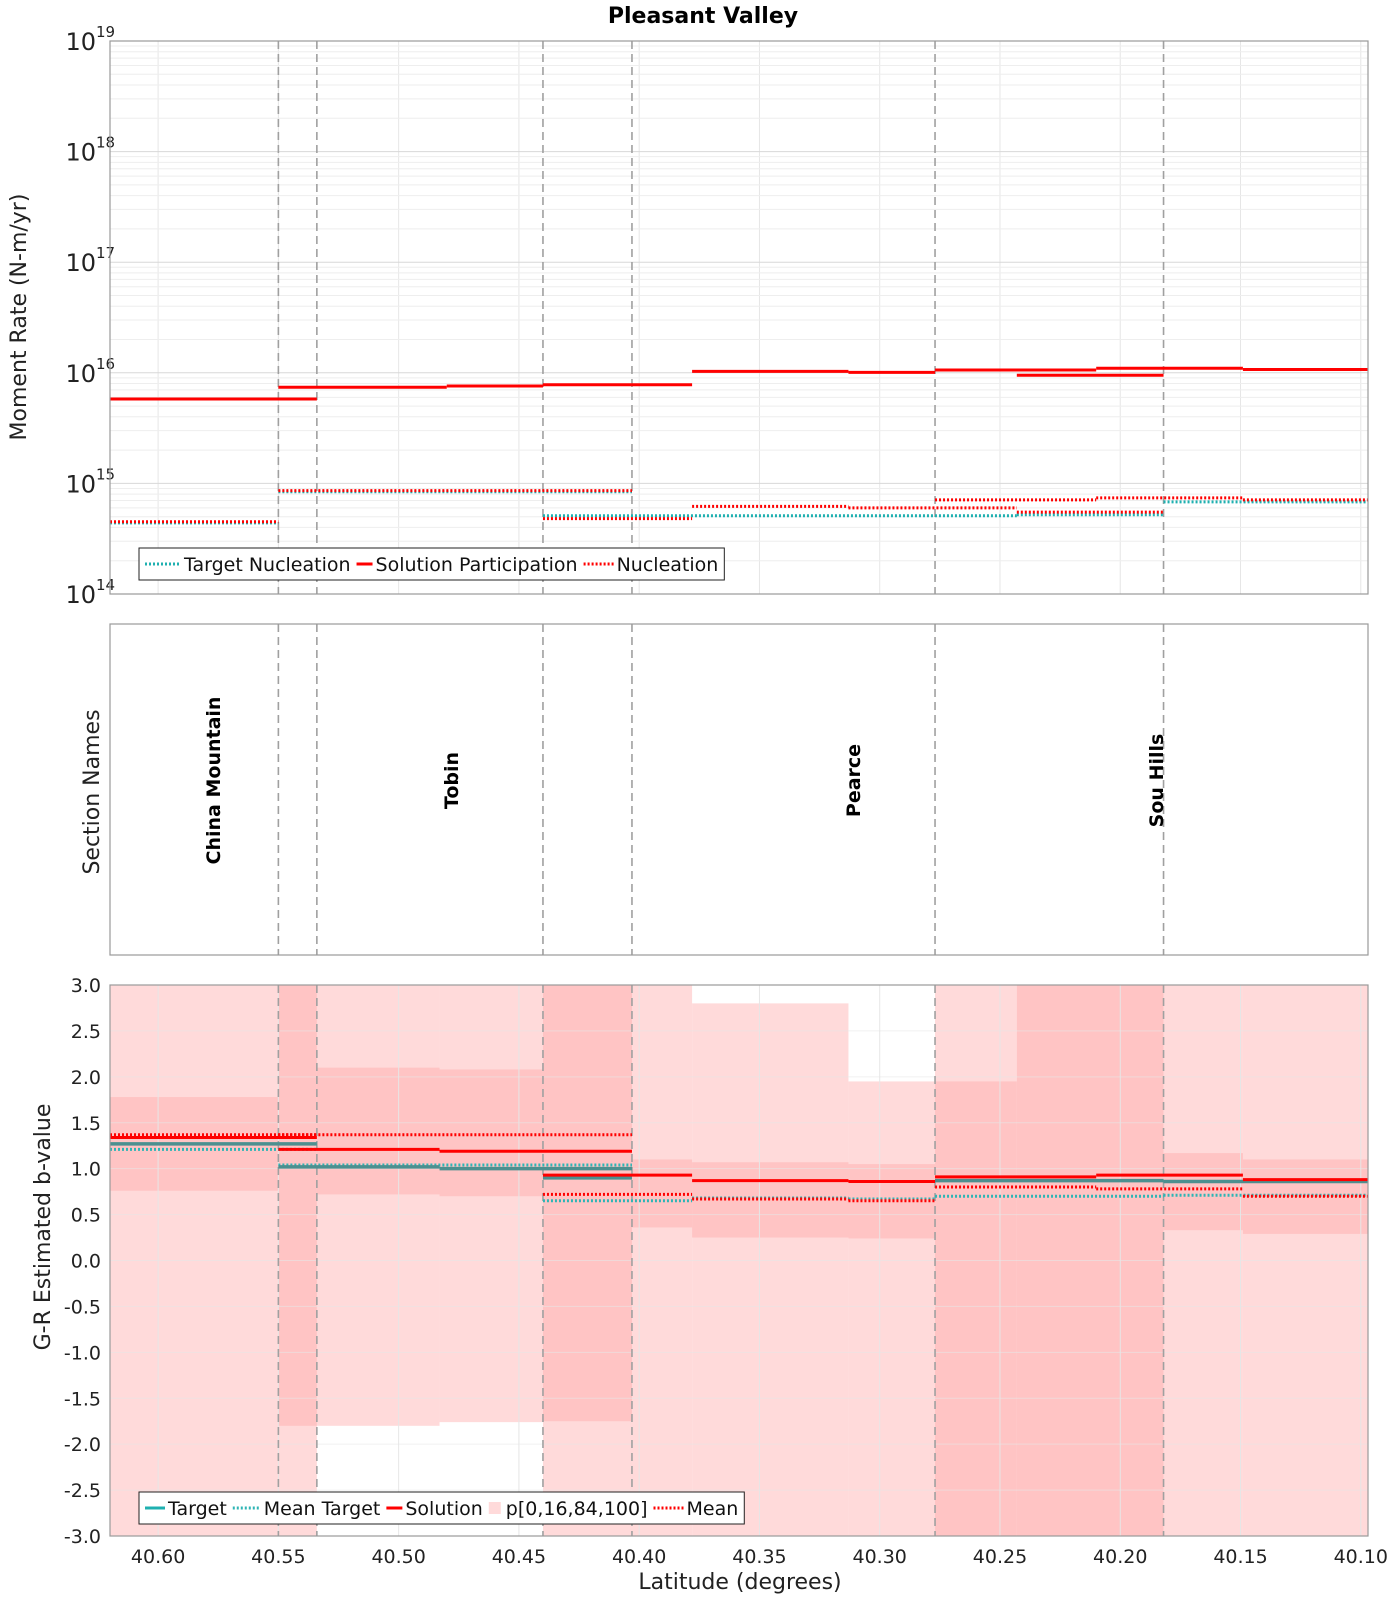  Describe the element at coordinates (86, 1170) in the screenshot. I see `bvalue-y-tick-label: 1.0` at that location.